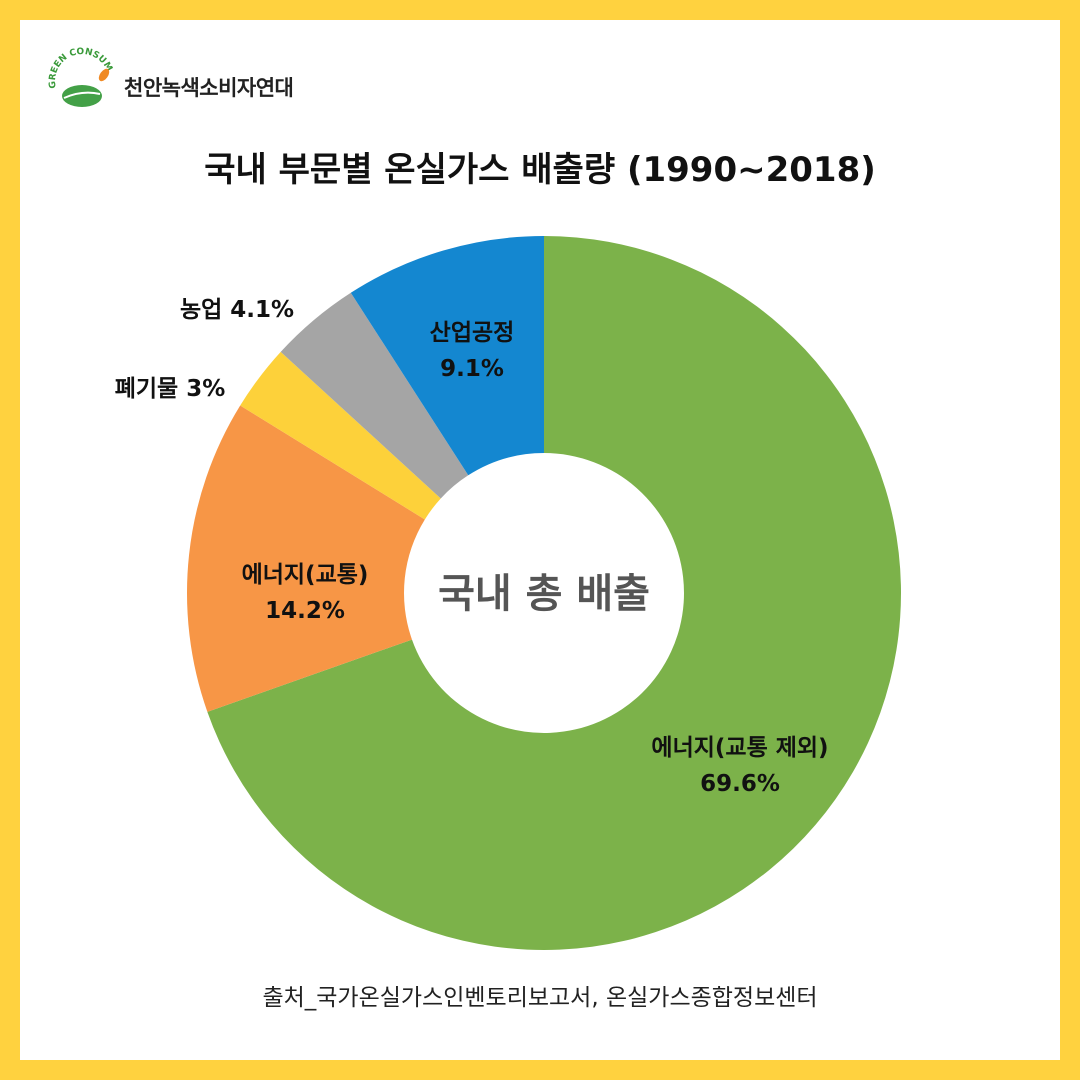 The height and width of the screenshot is (1080, 1080). I want to click on label-에너지-교통-제외: 에너지(교통 제외) 69.6%, so click(739, 766).